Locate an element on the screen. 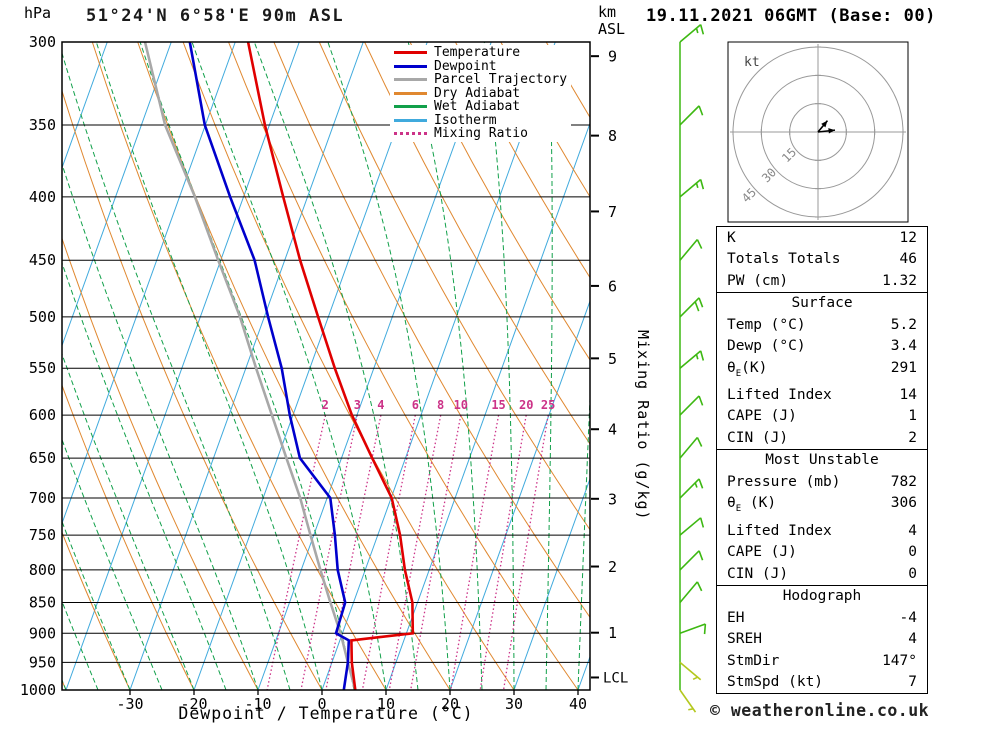 Image resolution: width=1000 pixels, height=733 pixels. svg-text: 500 is located at coordinates (42, 317).